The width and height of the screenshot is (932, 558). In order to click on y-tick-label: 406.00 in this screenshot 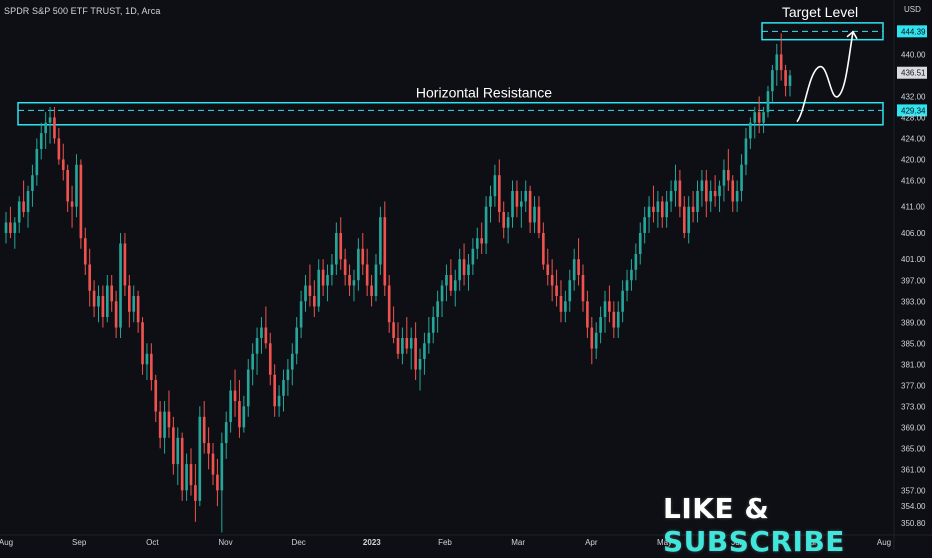, I will do `click(913, 233)`.